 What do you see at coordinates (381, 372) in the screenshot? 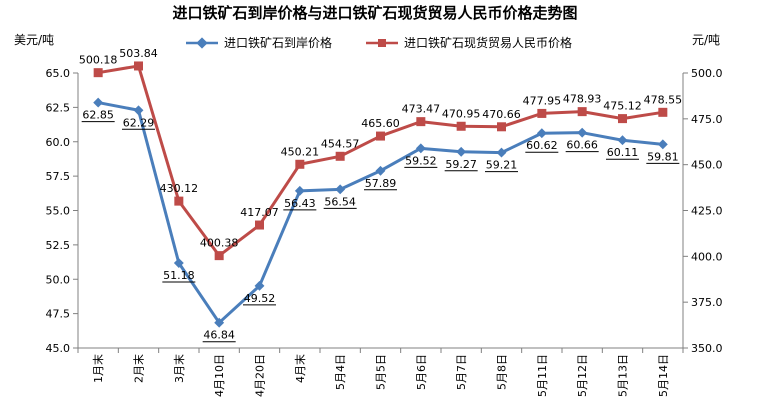
I see `x-tick-label: 5月5日` at bounding box center [381, 372].